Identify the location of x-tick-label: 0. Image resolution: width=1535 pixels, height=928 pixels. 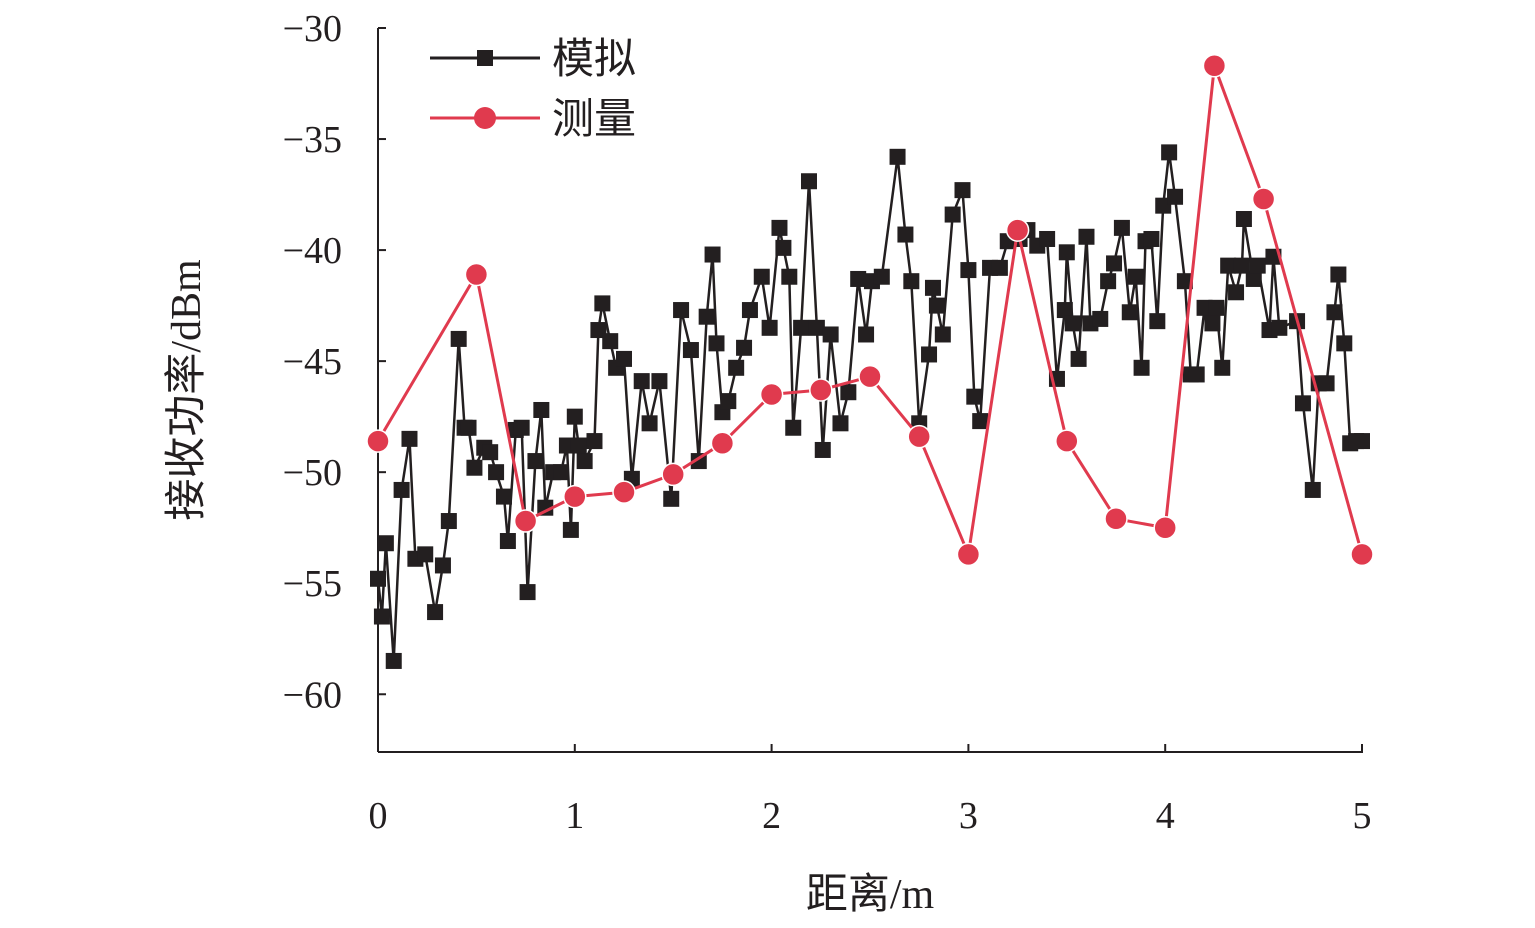
(378, 816).